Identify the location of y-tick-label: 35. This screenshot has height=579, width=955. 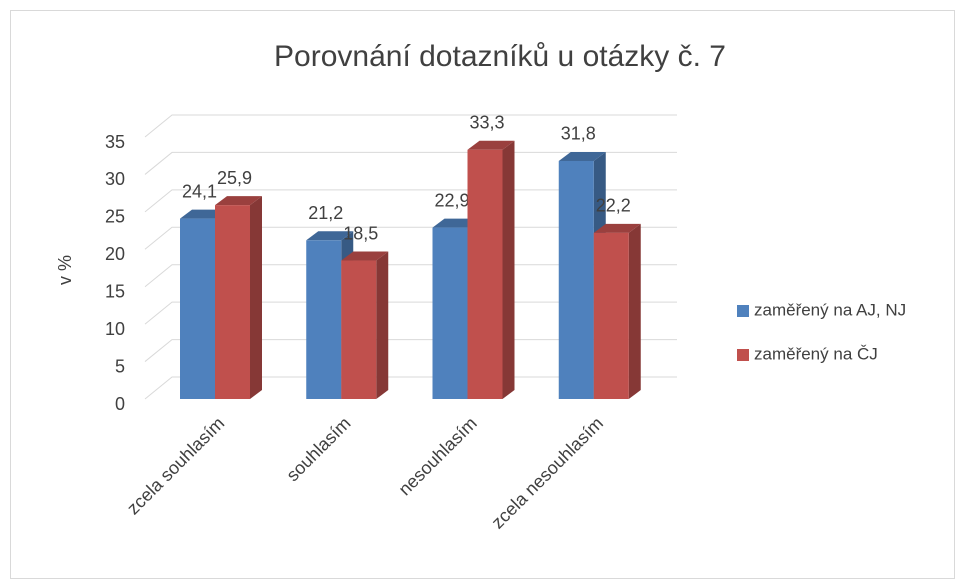
(115, 142).